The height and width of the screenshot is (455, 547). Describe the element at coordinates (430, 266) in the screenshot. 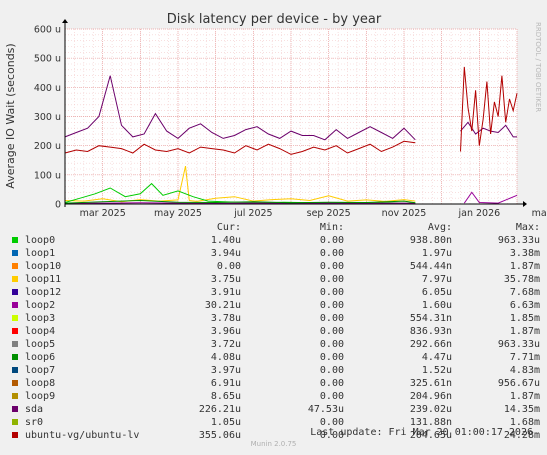

I see `legend-avg: 544.44n` at that location.